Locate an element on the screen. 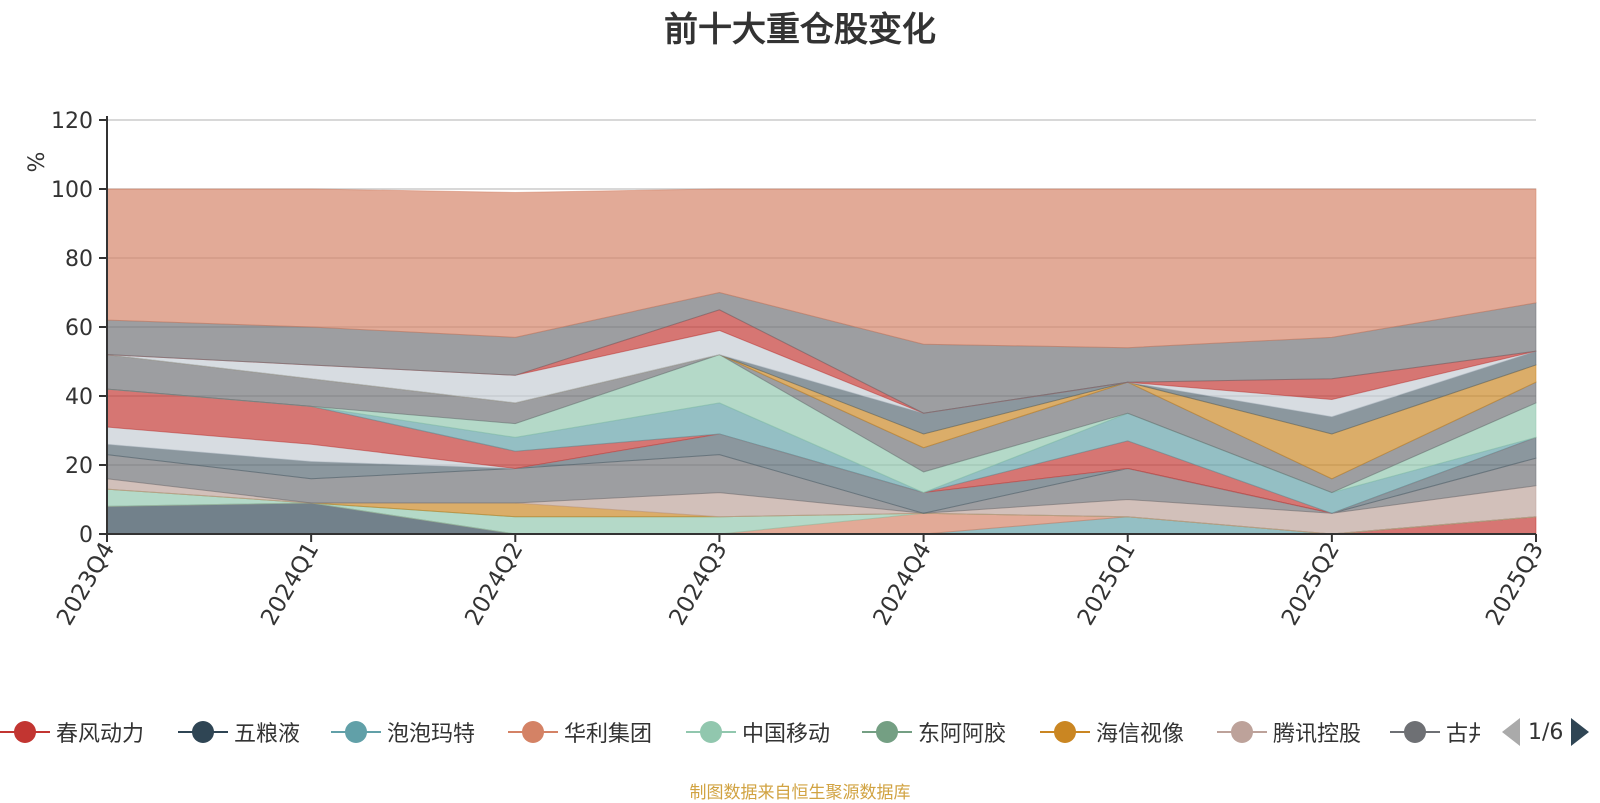 The width and height of the screenshot is (1600, 803). legend-pager: 1/6 is located at coordinates (1550, 732).